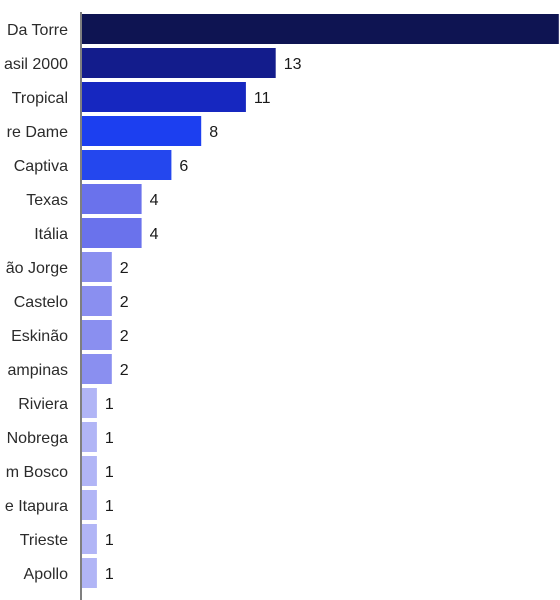  I want to click on category-label-8: Castelo, so click(41, 302).